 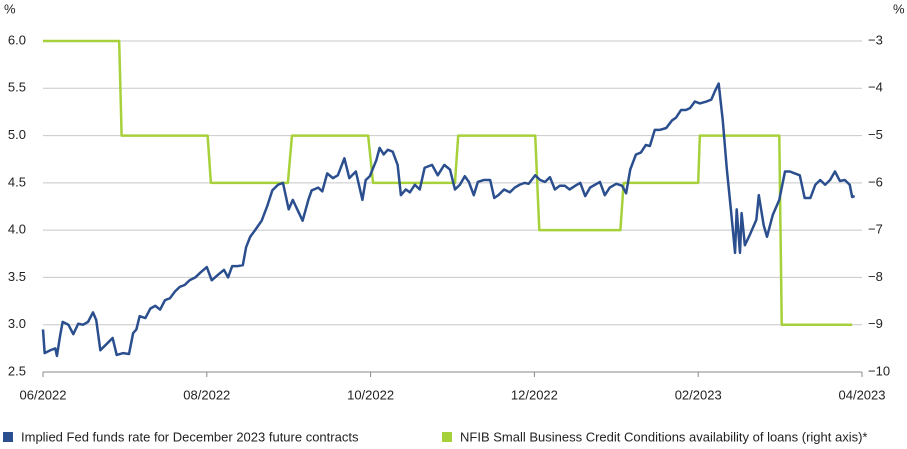 What do you see at coordinates (206, 394) in the screenshot?
I see `x-tick-label: 08/2022` at bounding box center [206, 394].